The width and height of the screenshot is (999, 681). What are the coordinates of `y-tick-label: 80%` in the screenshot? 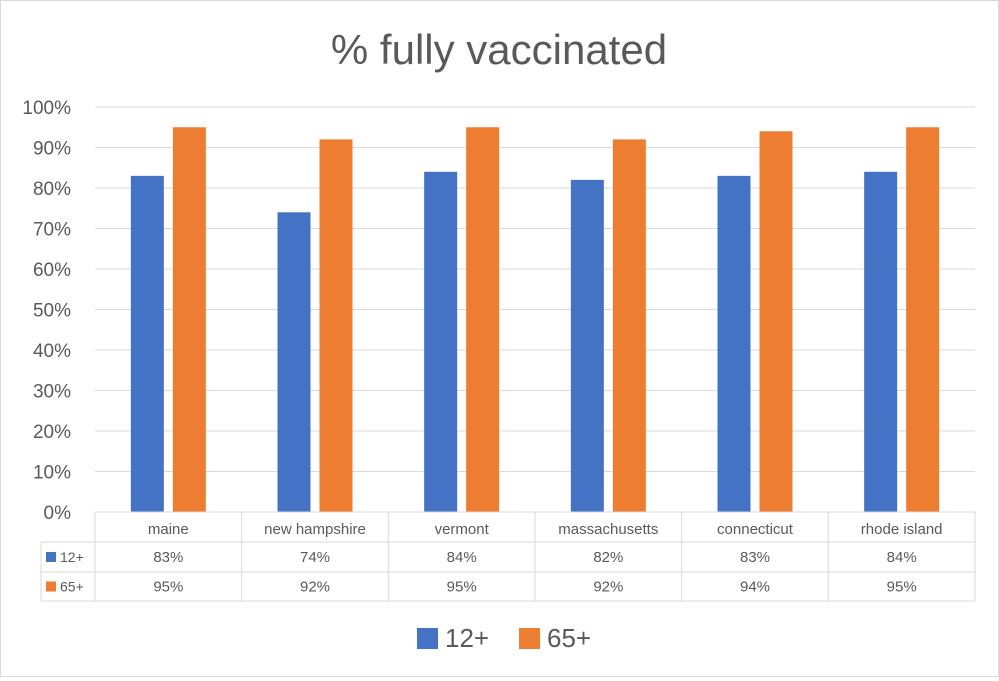 It's located at (52, 189).